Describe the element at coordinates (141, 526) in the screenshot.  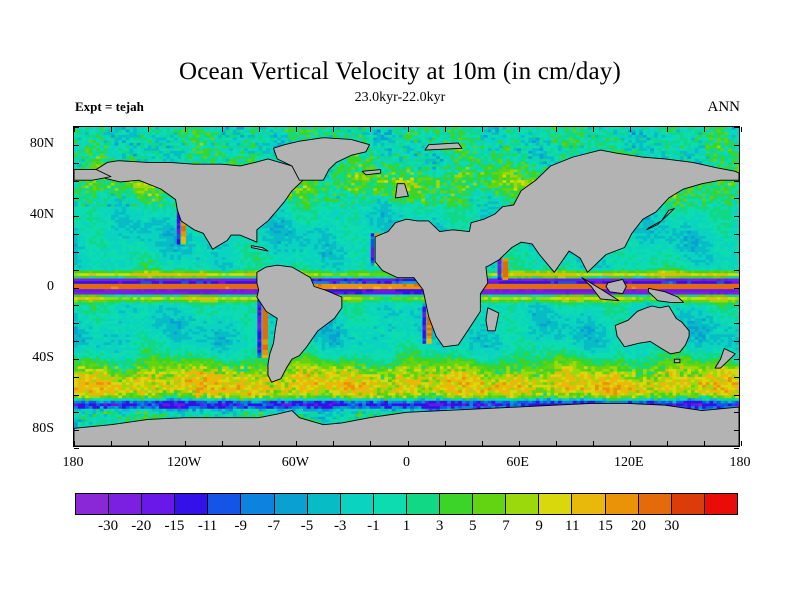
I see `colorbar-label-1: -20` at that location.